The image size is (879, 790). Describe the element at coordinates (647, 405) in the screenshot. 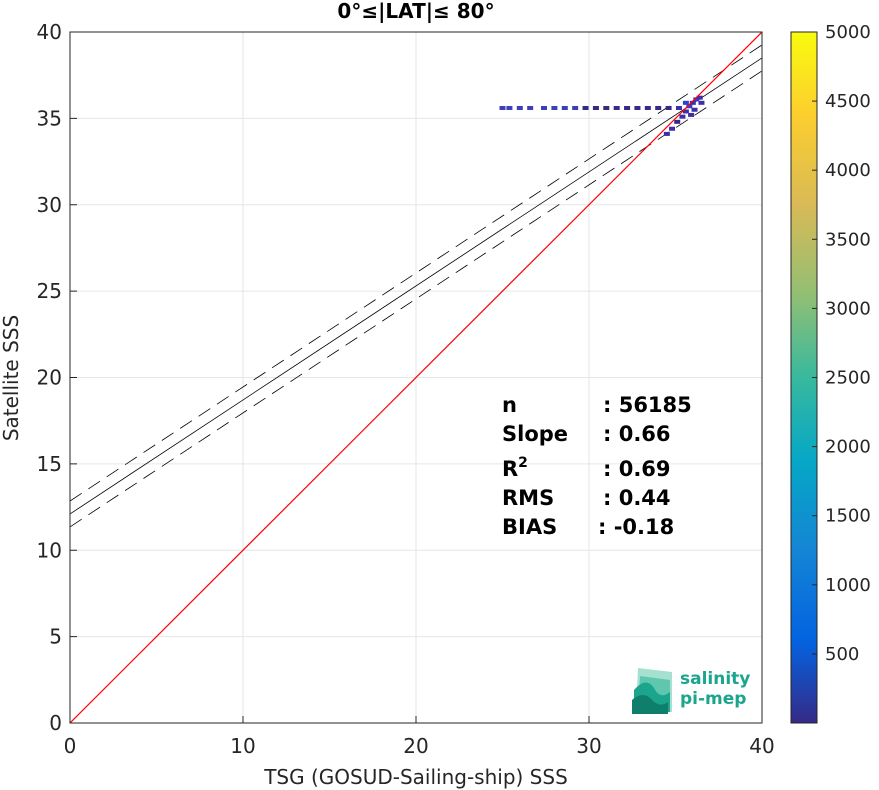

I see `stat-value: : 56185` at that location.